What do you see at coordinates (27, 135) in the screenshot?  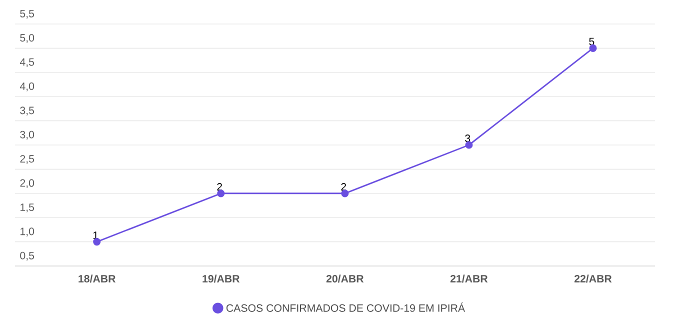 I see `y-tick-label: 3,0` at bounding box center [27, 135].